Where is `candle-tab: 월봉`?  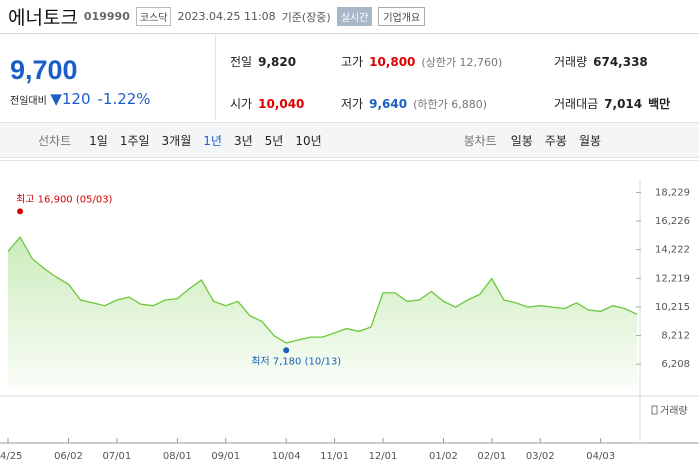
candle-tab: 월봉 is located at coordinates (590, 140).